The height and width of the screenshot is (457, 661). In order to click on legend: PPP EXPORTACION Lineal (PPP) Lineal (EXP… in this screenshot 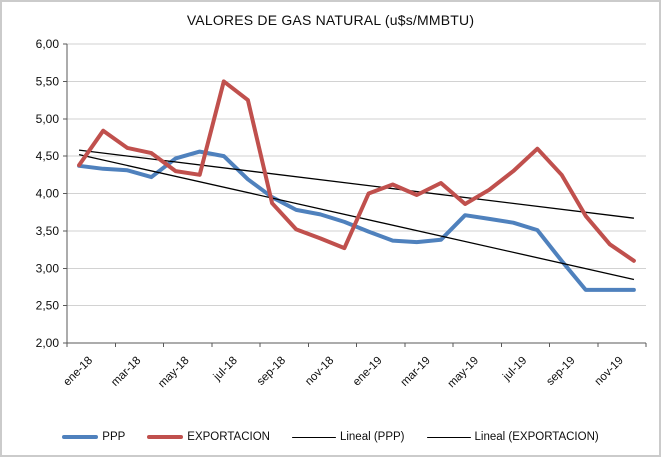, I will do `click(330, 437)`.